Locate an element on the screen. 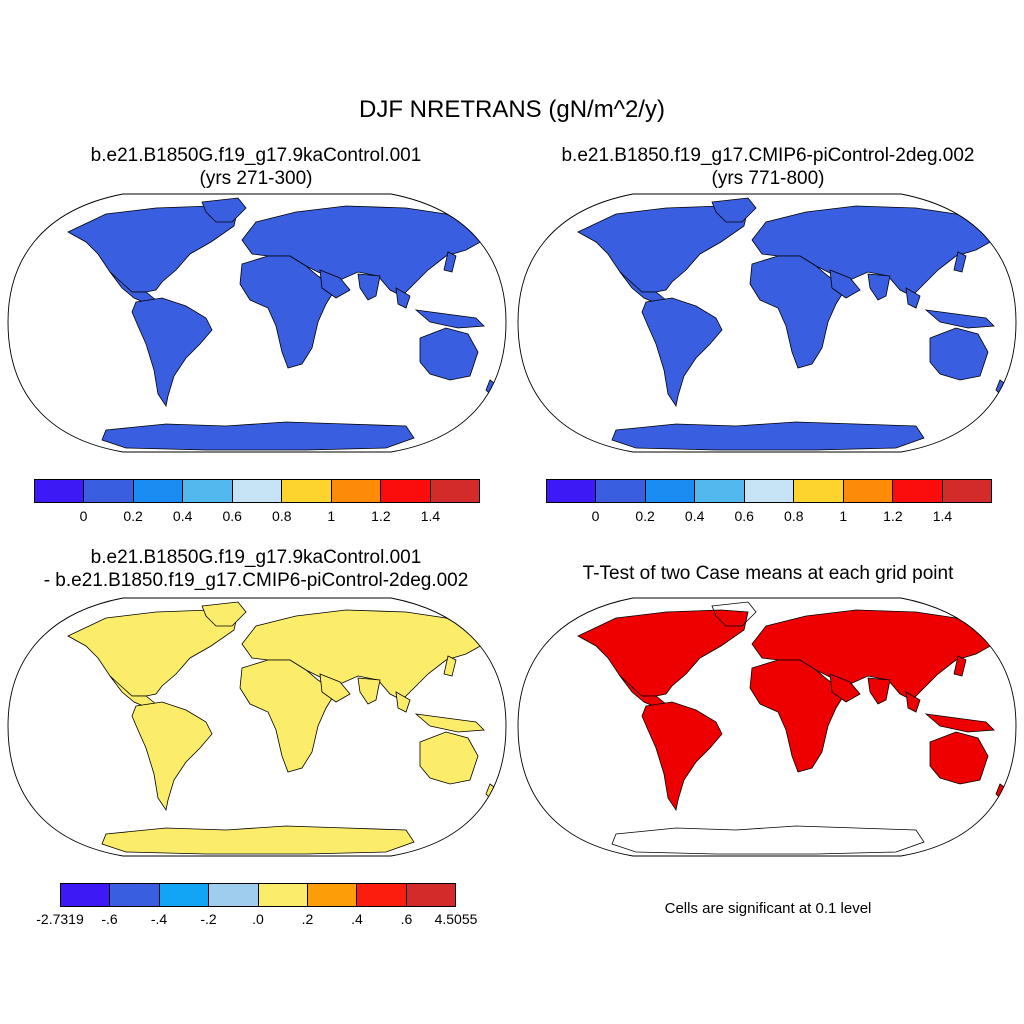  map-case1-india is located at coordinates (369, 287).